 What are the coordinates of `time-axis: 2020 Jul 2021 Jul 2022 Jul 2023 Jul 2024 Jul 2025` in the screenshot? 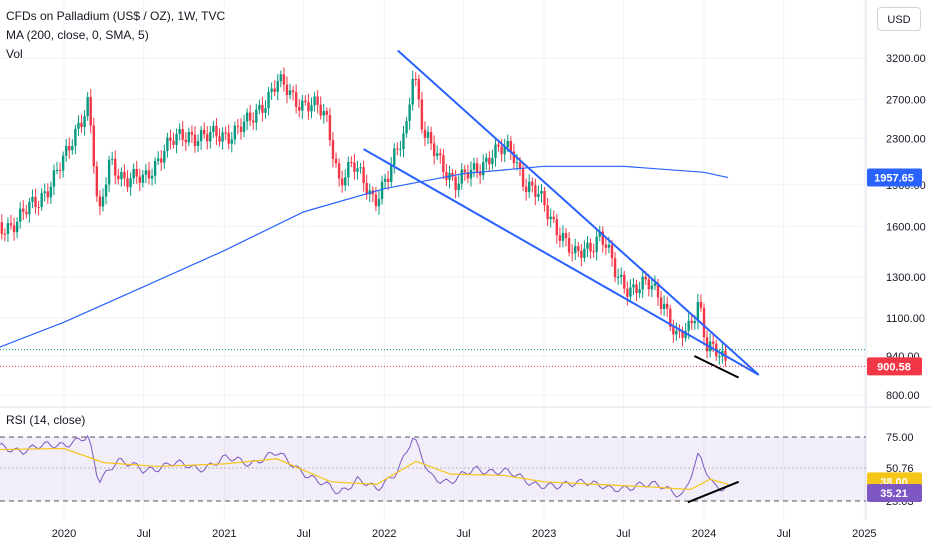 It's located at (464, 534).